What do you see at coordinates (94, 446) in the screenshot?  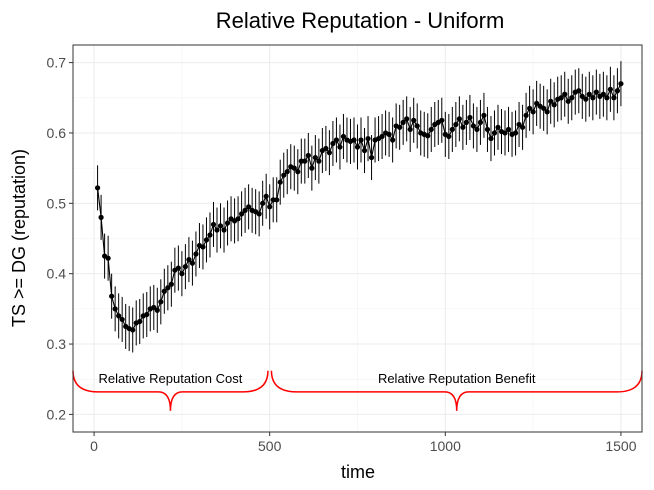 I see `x-tick-label: 0` at bounding box center [94, 446].